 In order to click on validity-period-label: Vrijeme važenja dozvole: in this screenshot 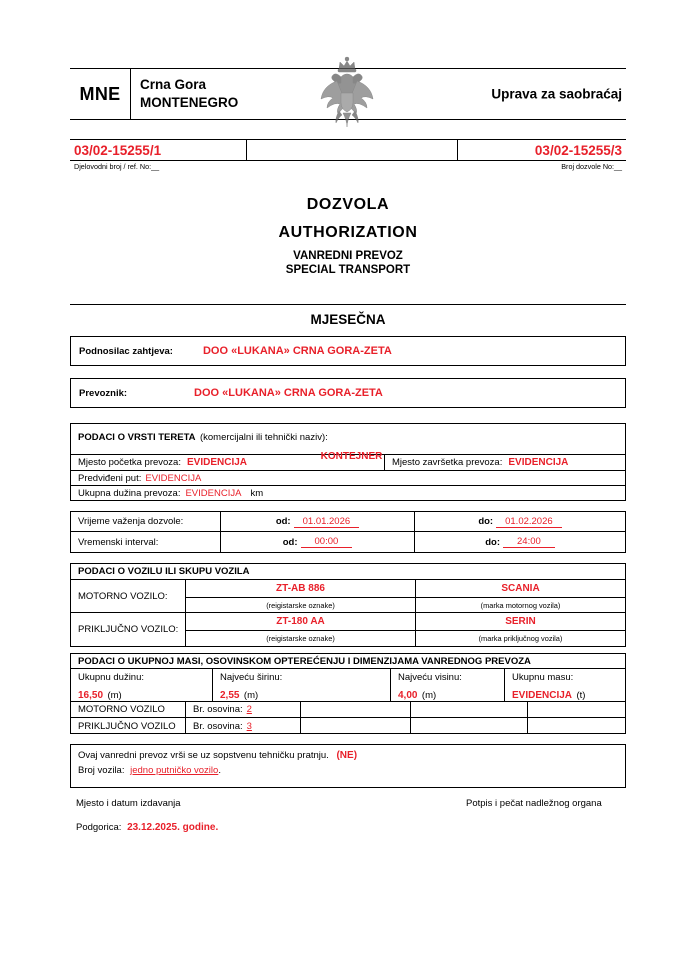, I will do `click(131, 521)`.